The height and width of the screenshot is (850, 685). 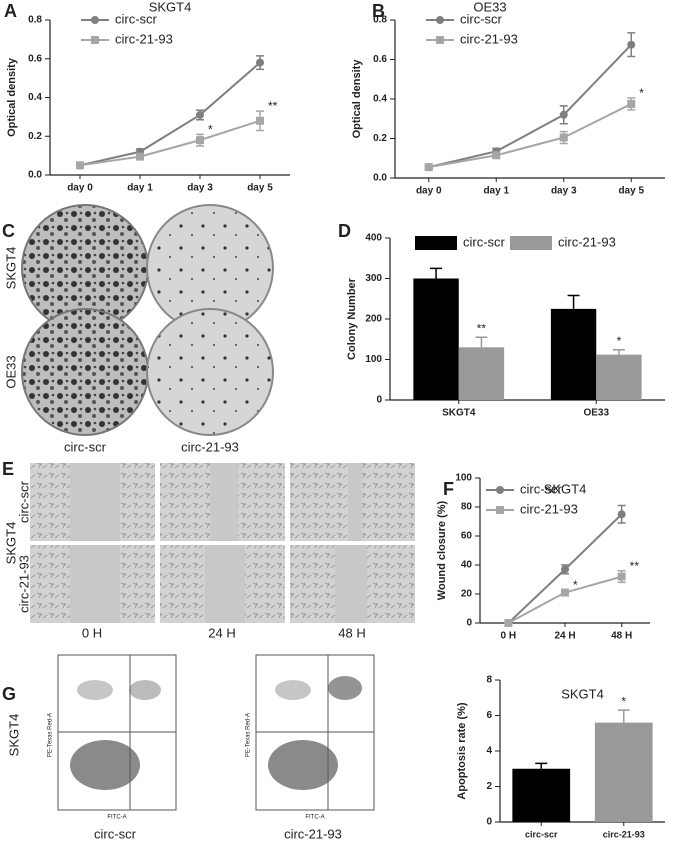 What do you see at coordinates (373, 319) in the screenshot?
I see `y-tick-label: 200` at bounding box center [373, 319].